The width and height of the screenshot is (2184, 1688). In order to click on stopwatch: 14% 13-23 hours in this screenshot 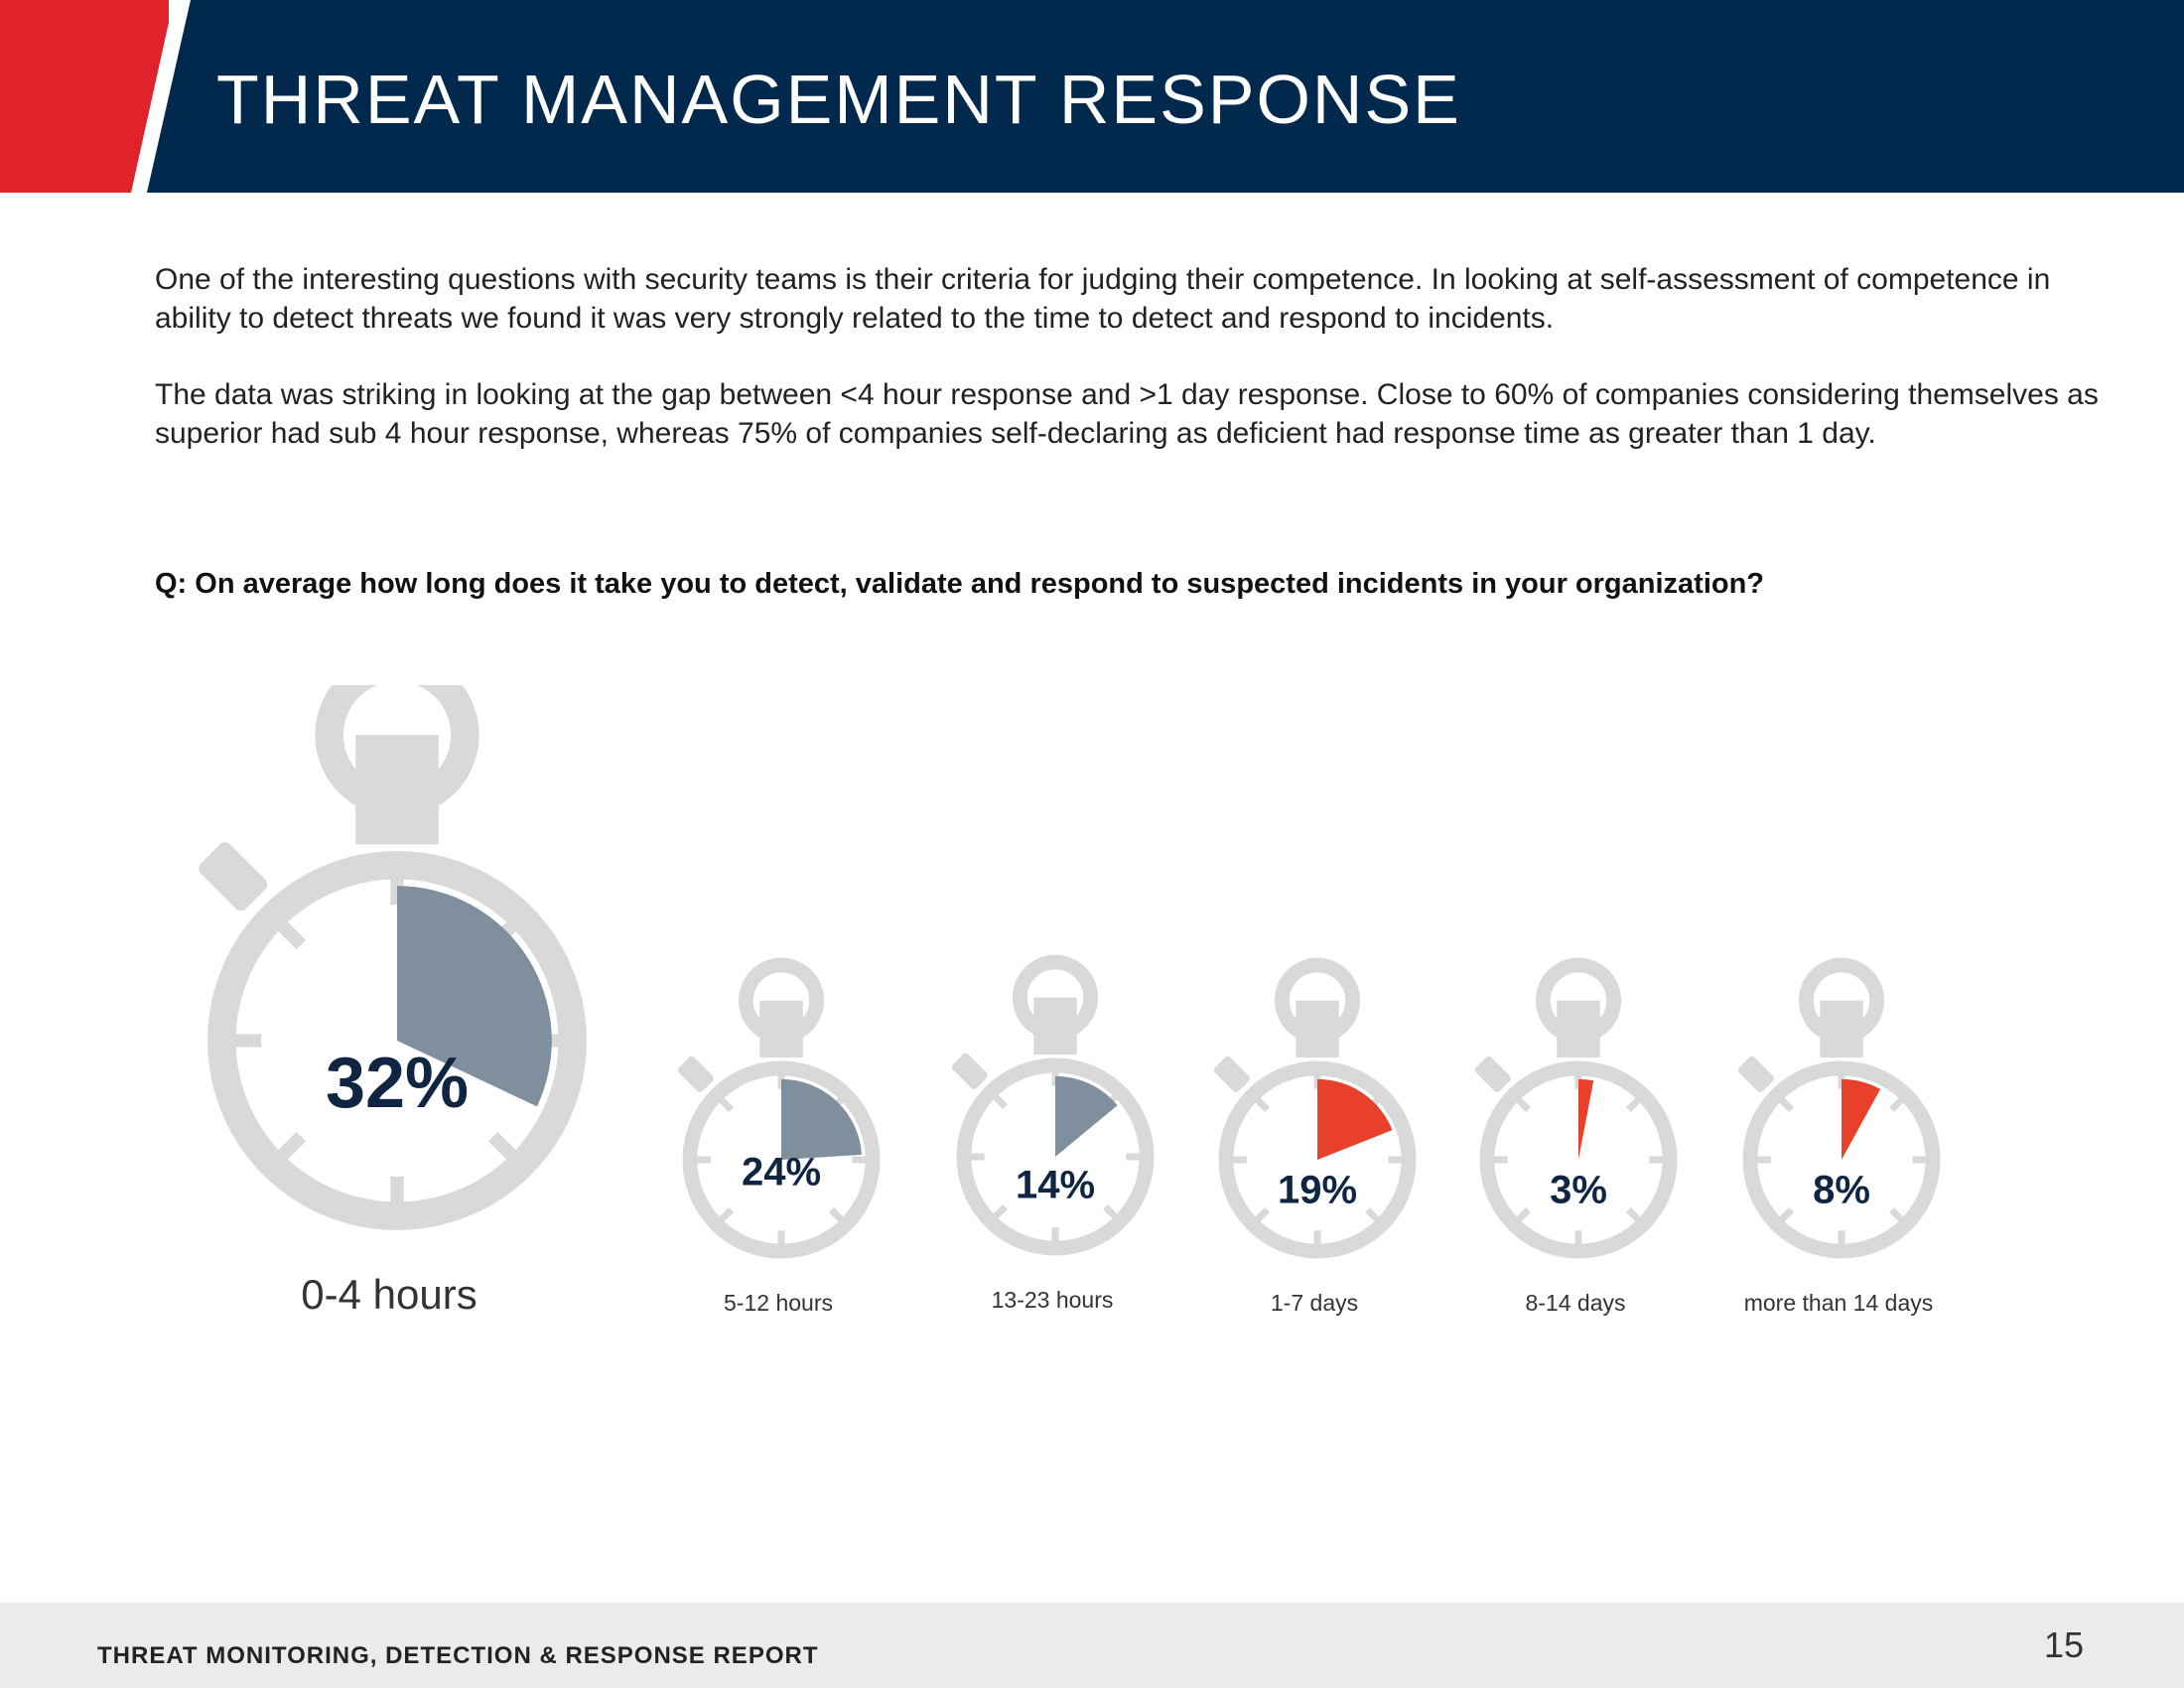, I will do `click(1053, 1133)`.